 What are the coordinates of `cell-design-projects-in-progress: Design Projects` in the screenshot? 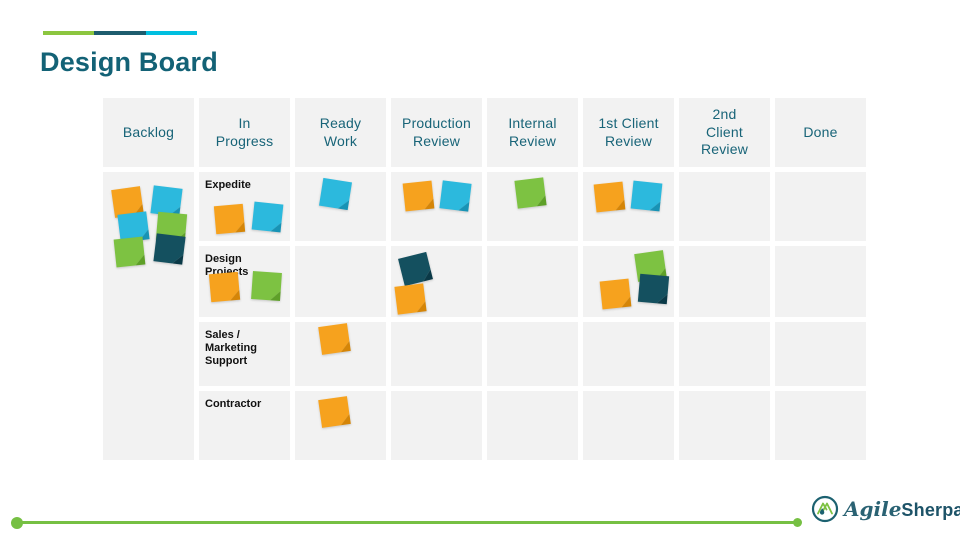 It's located at (244, 281).